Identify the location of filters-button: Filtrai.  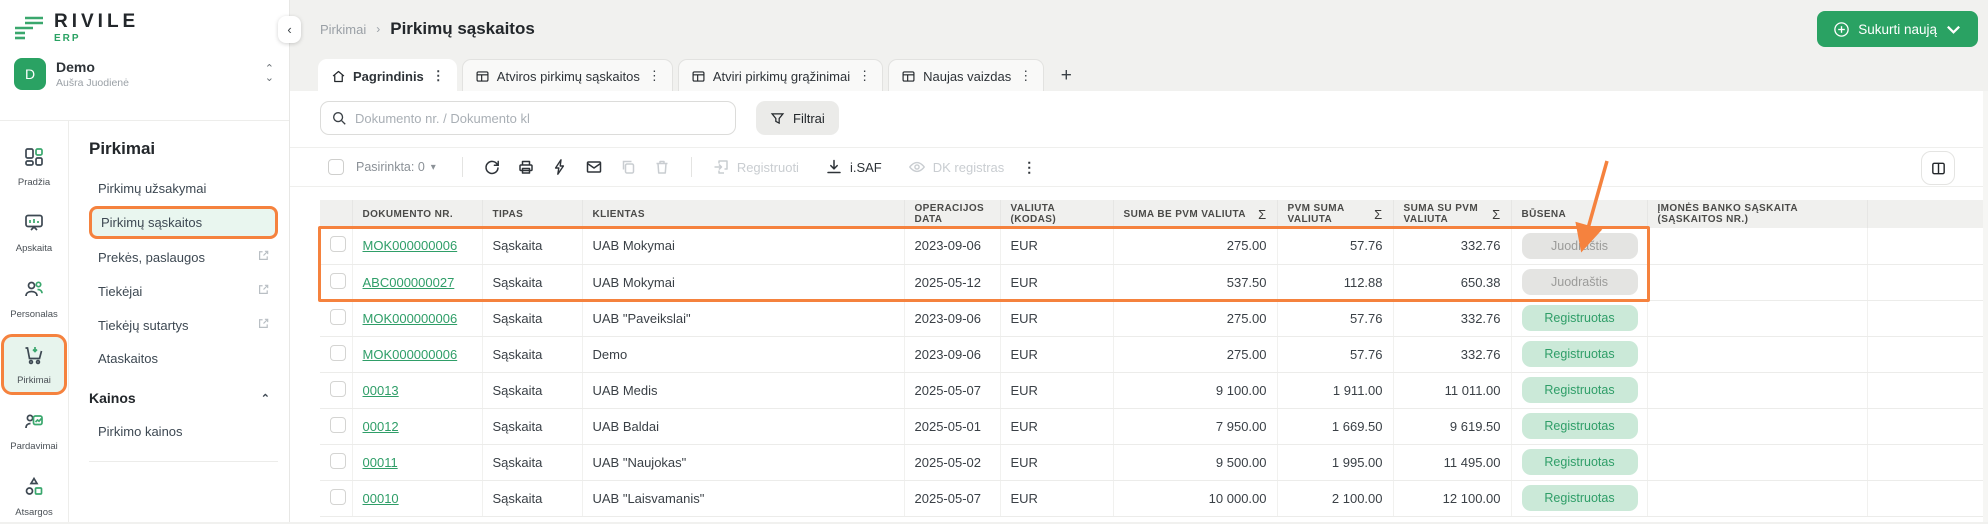
(797, 118).